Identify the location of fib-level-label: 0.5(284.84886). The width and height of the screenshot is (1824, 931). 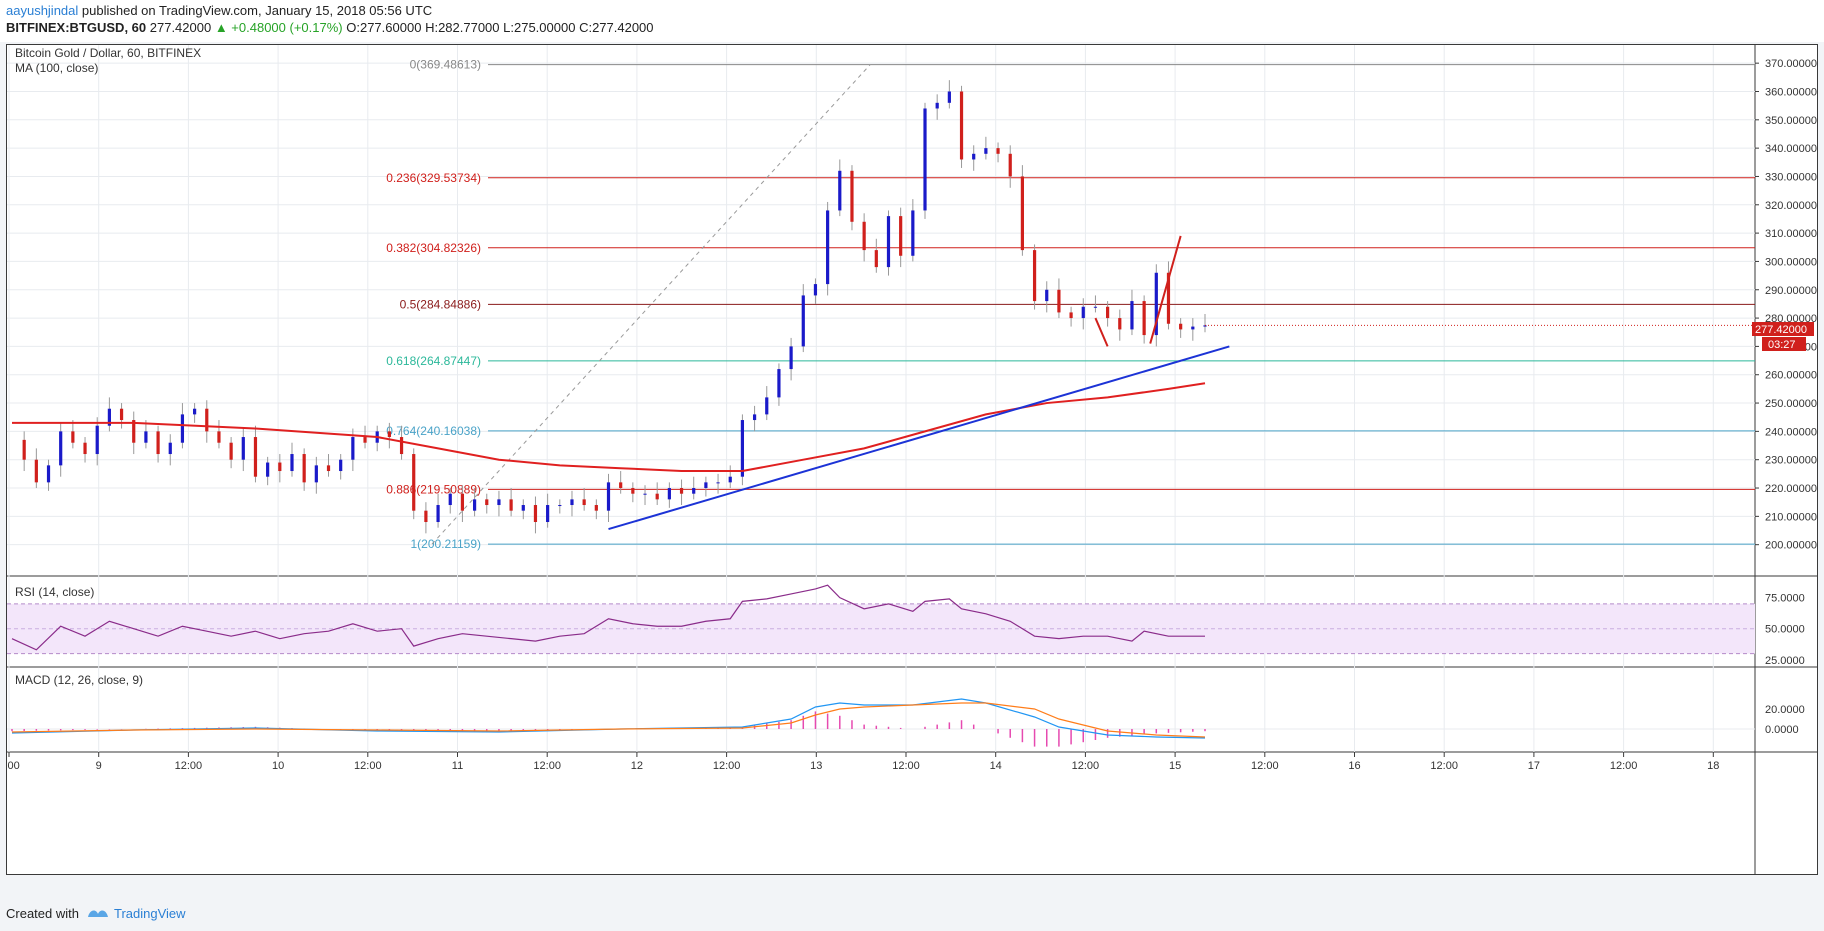
(440, 304).